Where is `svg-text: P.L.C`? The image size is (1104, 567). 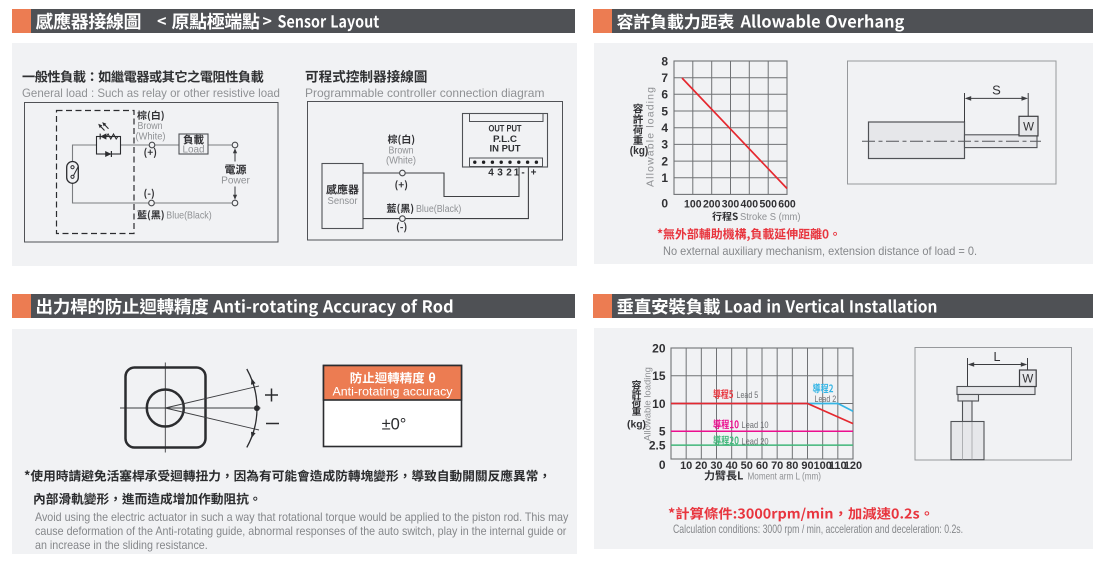
svg-text: P.L.C is located at coordinates (505, 139).